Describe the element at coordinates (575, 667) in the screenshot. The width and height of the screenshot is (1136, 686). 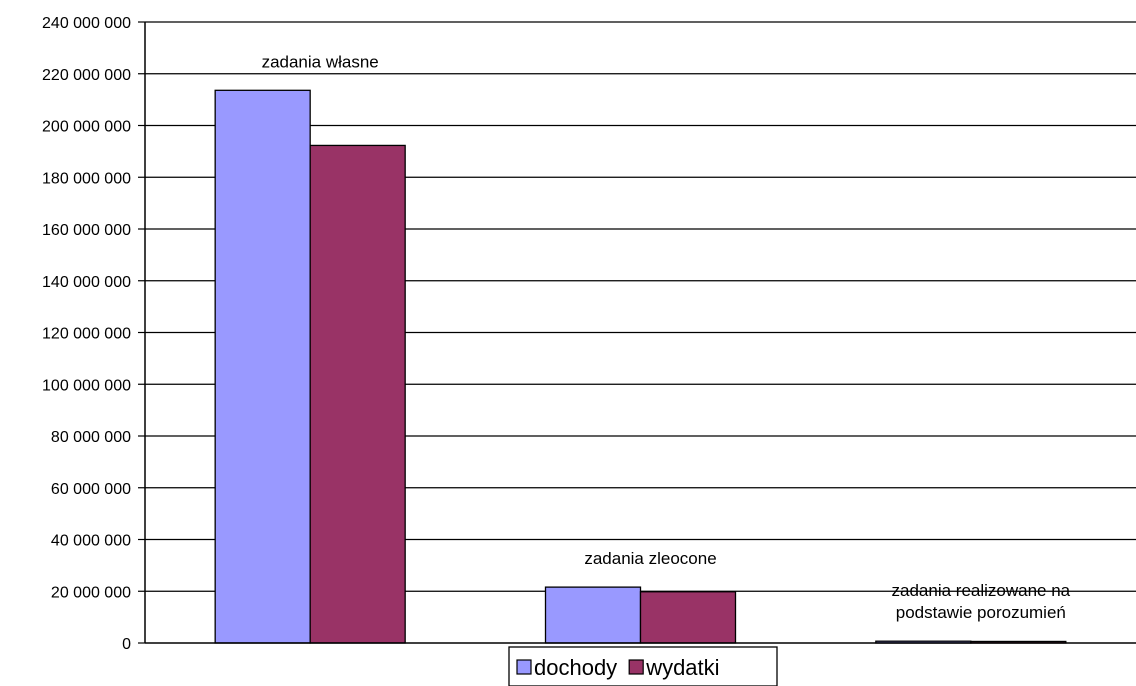
I see `legend-label-dochody: dochody` at that location.